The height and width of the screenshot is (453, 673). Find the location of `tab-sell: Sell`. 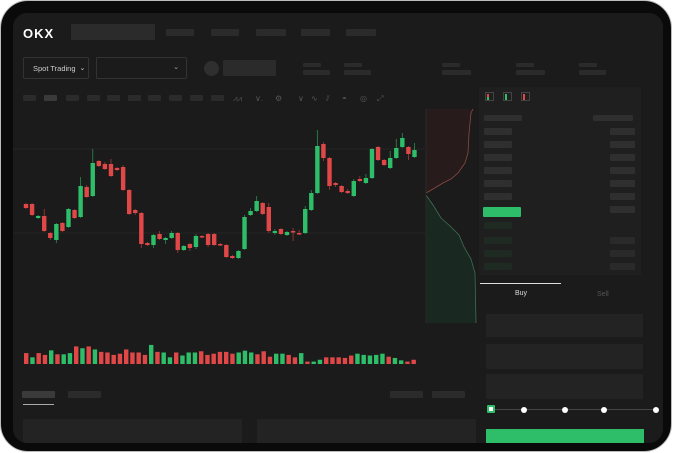

tab-sell: Sell is located at coordinates (603, 294).